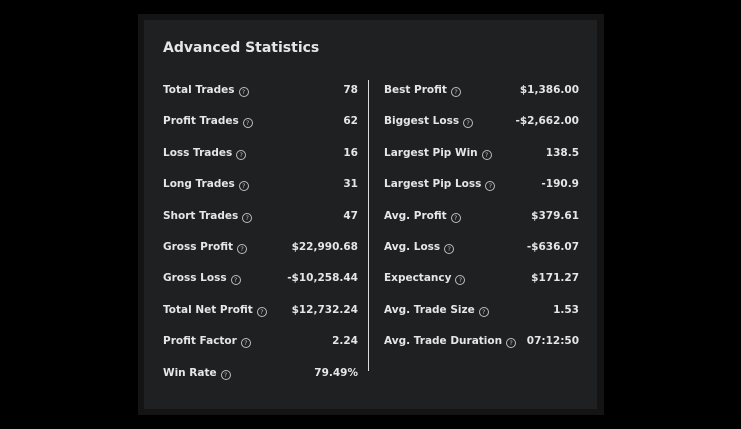 The image size is (741, 429). What do you see at coordinates (422, 121) in the screenshot?
I see `stat-label: Biggest Loss` at bounding box center [422, 121].